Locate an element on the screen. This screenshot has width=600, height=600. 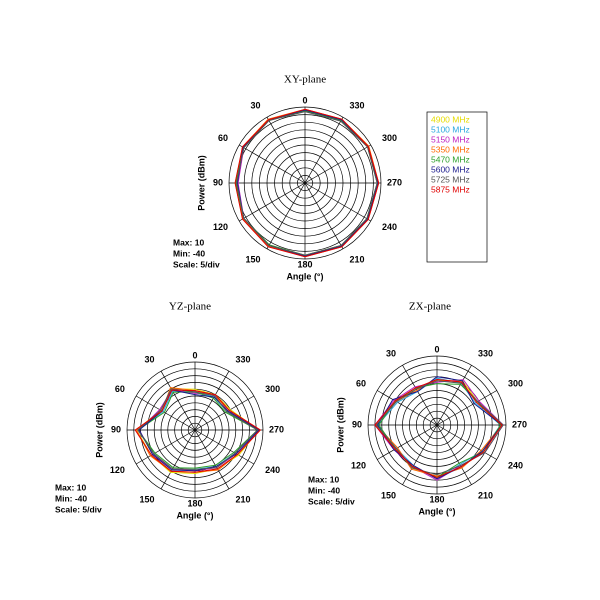
legend-entry: 5350 MHz is located at coordinates (450, 149).